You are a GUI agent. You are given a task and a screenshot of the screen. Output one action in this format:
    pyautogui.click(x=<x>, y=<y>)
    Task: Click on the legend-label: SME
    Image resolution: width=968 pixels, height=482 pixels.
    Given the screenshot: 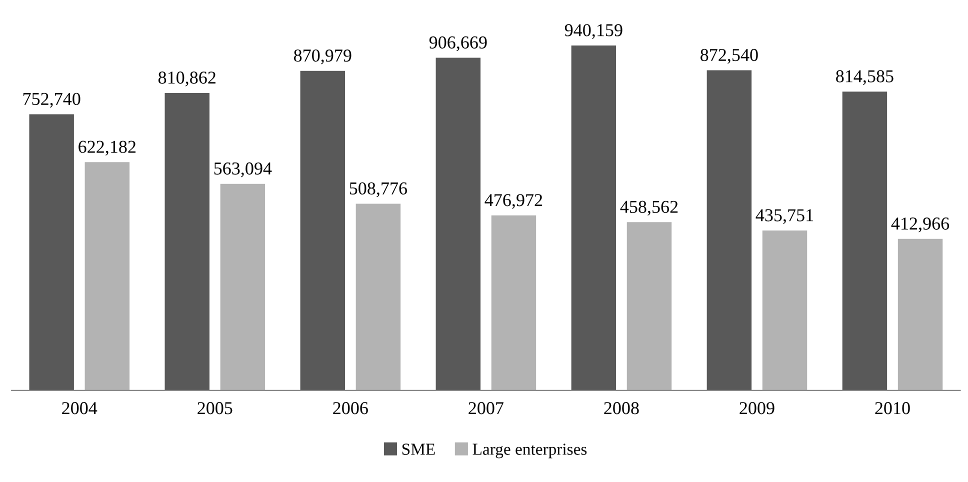 What is the action you would take?
    pyautogui.click(x=418, y=449)
    